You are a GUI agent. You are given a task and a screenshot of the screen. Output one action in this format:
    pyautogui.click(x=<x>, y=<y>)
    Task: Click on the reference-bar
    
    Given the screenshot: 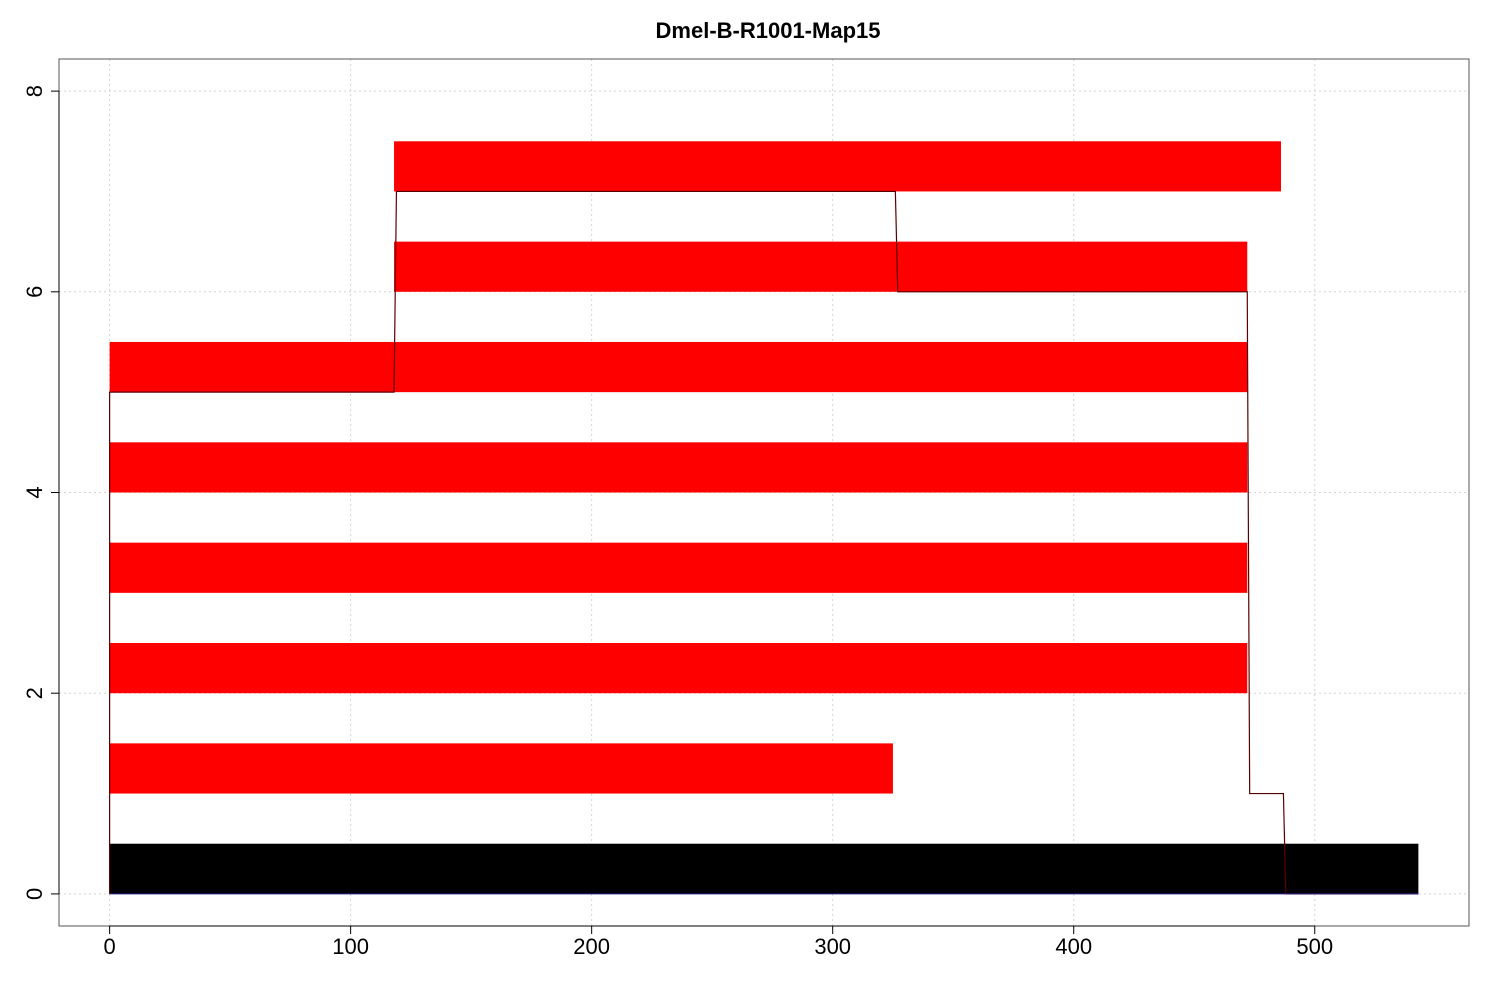 What is the action you would take?
    pyautogui.click(x=764, y=868)
    